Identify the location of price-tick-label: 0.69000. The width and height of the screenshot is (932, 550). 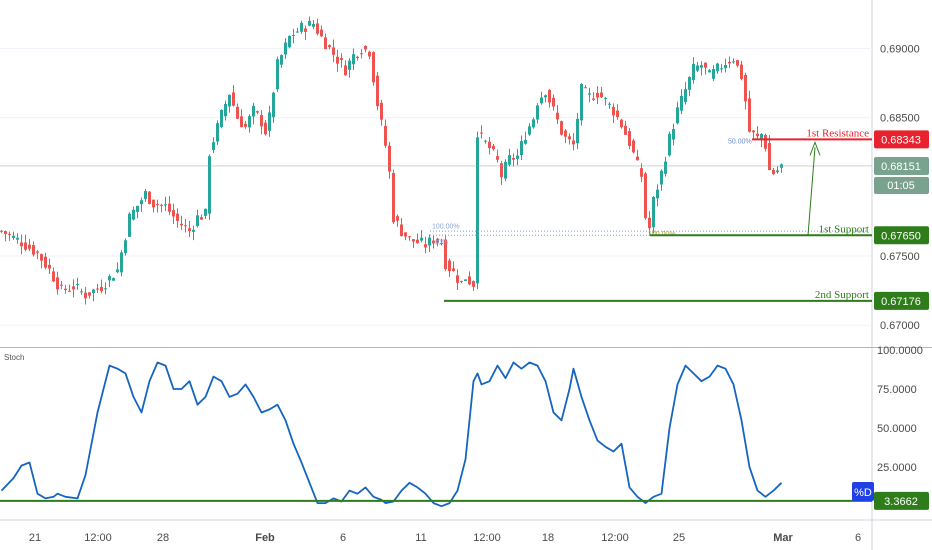
(900, 49).